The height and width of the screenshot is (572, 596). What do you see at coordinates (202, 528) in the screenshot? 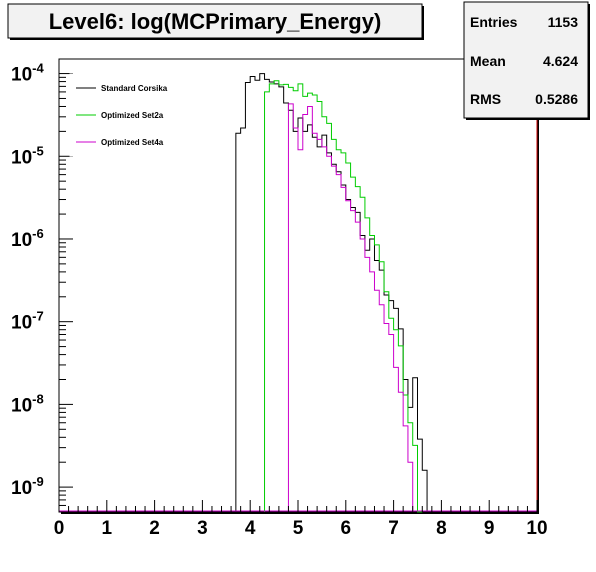
I see `x-tick-label: 3` at bounding box center [202, 528].